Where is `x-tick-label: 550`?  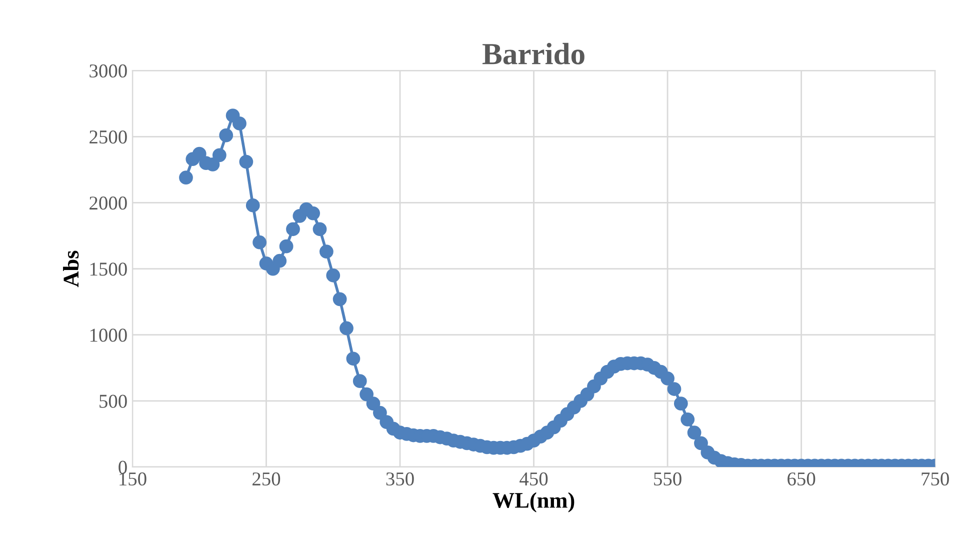 x-tick-label: 550 is located at coordinates (668, 479).